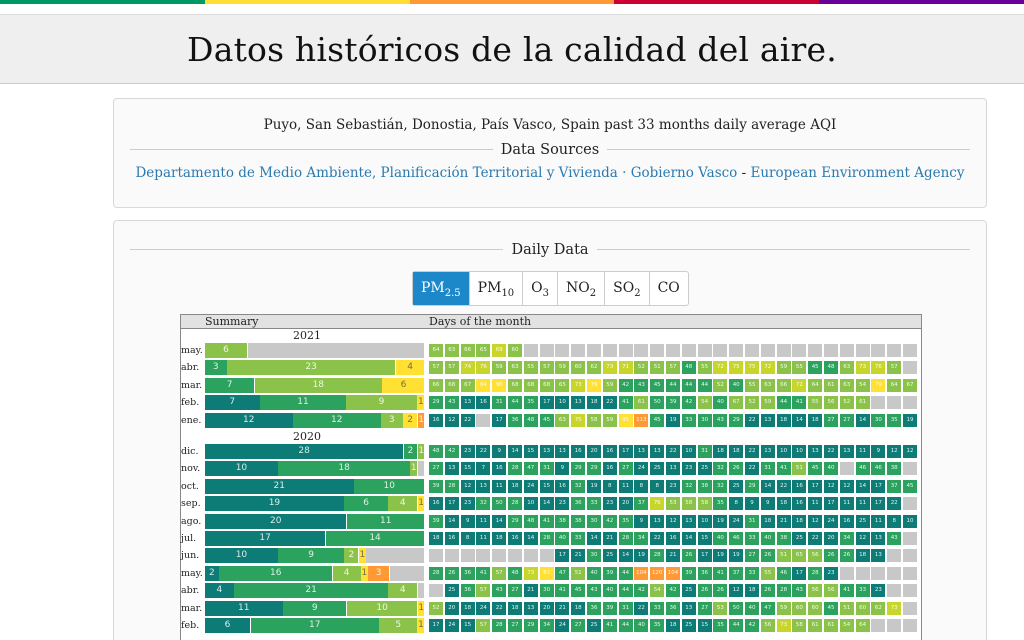  I want to click on day-cell: 104, so click(673, 573).